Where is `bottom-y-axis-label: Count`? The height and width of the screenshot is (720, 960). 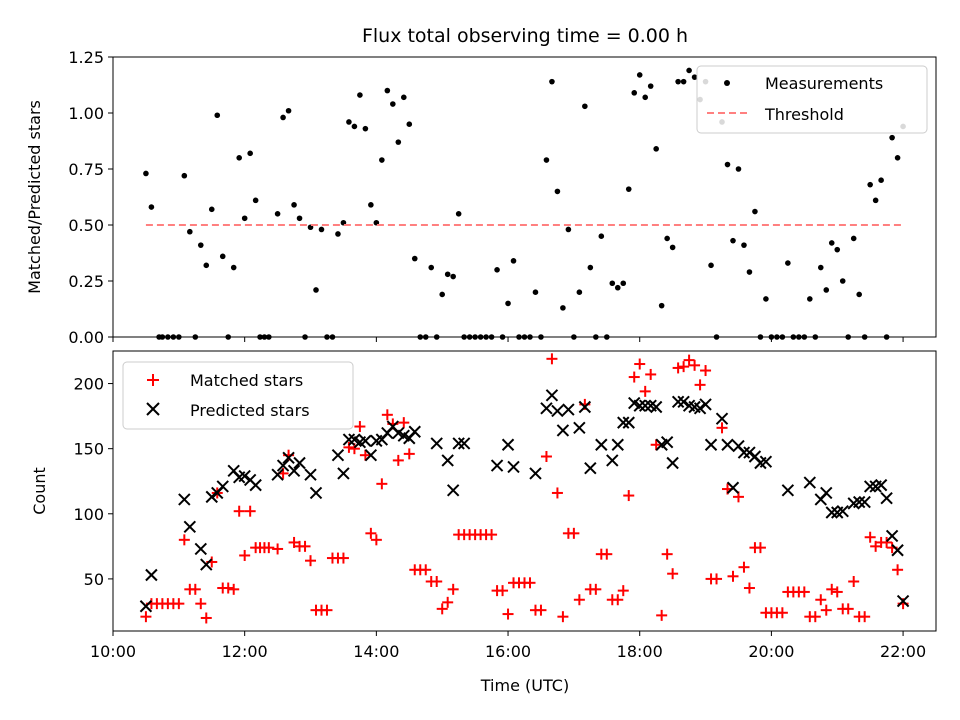 bottom-y-axis-label: Count is located at coordinates (39, 491).